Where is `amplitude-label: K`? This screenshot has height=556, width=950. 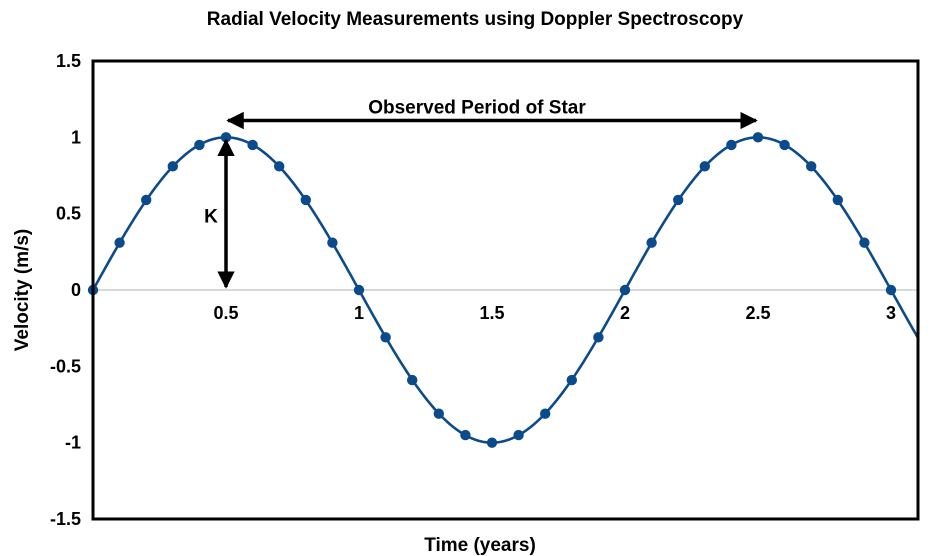 amplitude-label: K is located at coordinates (211, 217).